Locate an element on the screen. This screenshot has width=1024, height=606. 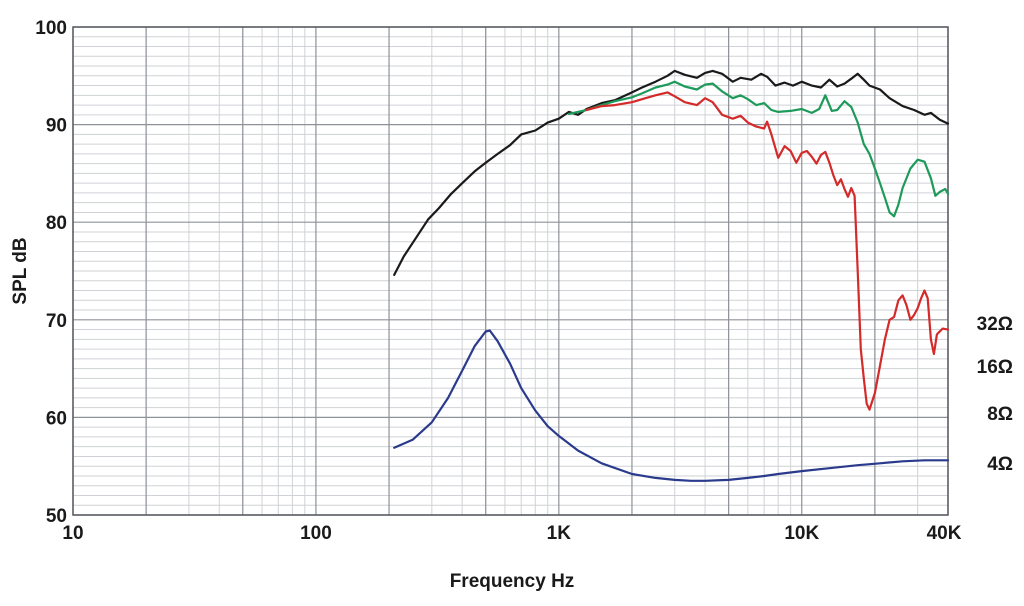
y-axis-label: SPL dB is located at coordinates (20, 270).